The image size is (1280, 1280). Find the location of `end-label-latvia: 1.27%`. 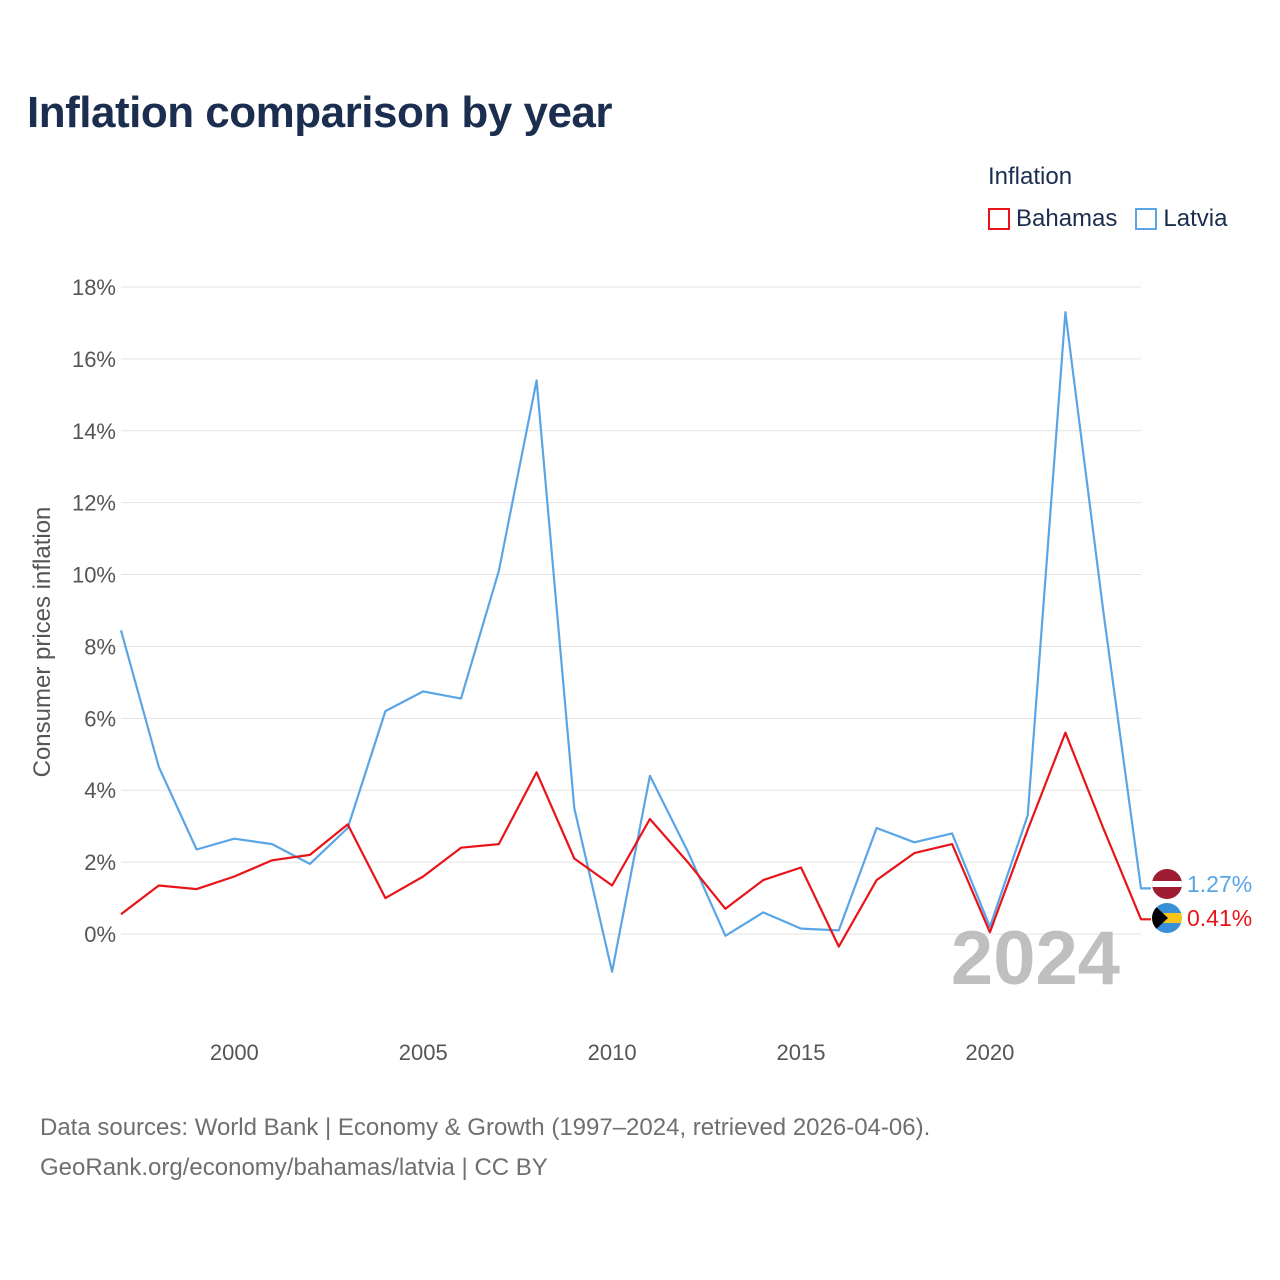

end-label-latvia: 1.27% is located at coordinates (1219, 884).